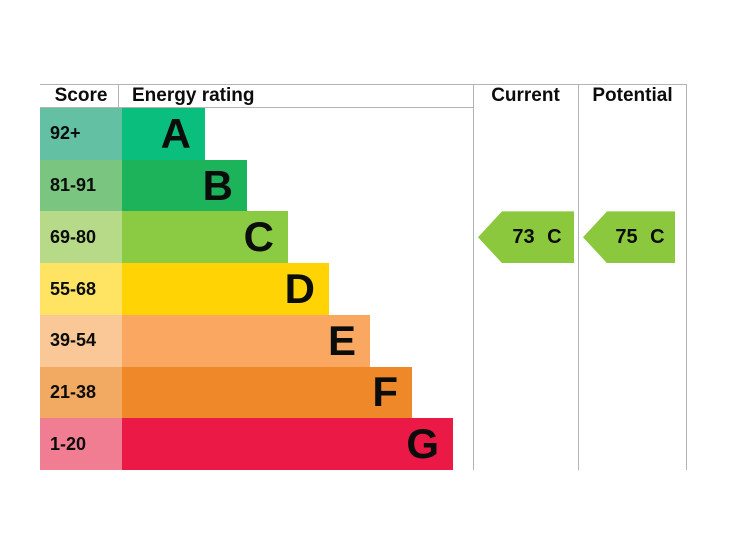  Describe the element at coordinates (299, 289) in the screenshot. I see `band-letter: D` at that location.